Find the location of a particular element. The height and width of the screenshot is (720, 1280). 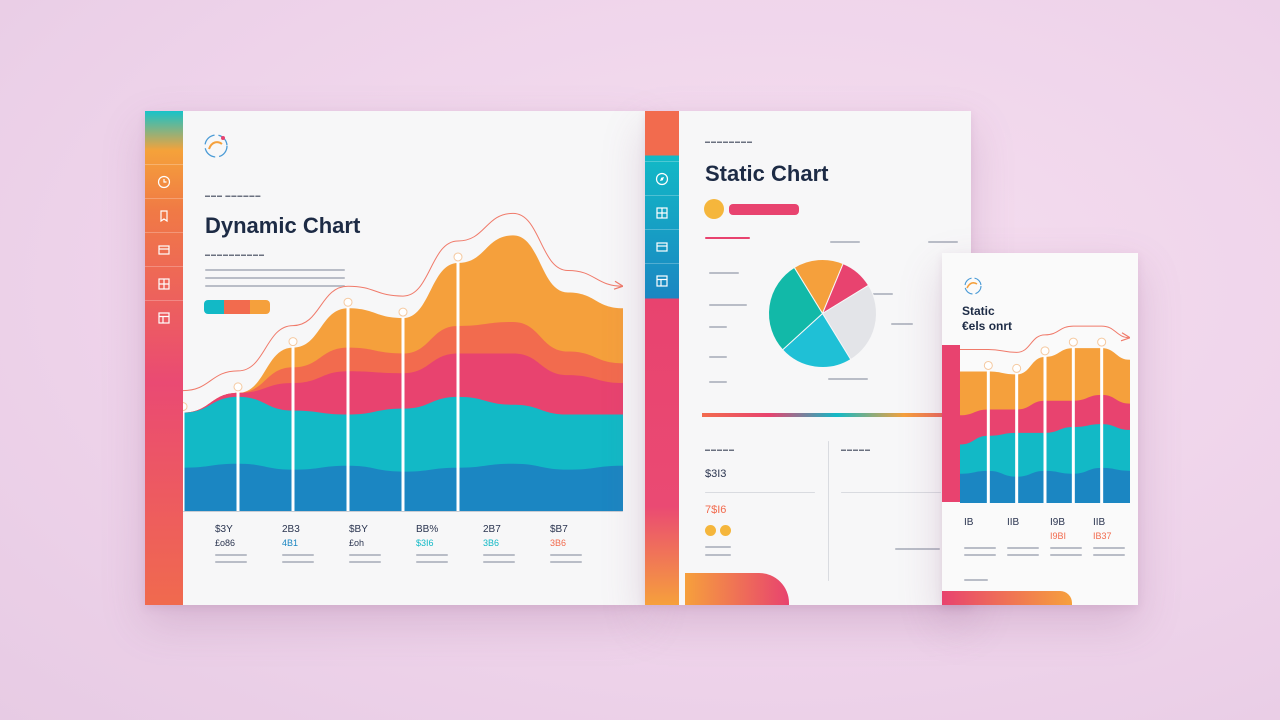

mini-area-chart is located at coordinates (1045, 414).